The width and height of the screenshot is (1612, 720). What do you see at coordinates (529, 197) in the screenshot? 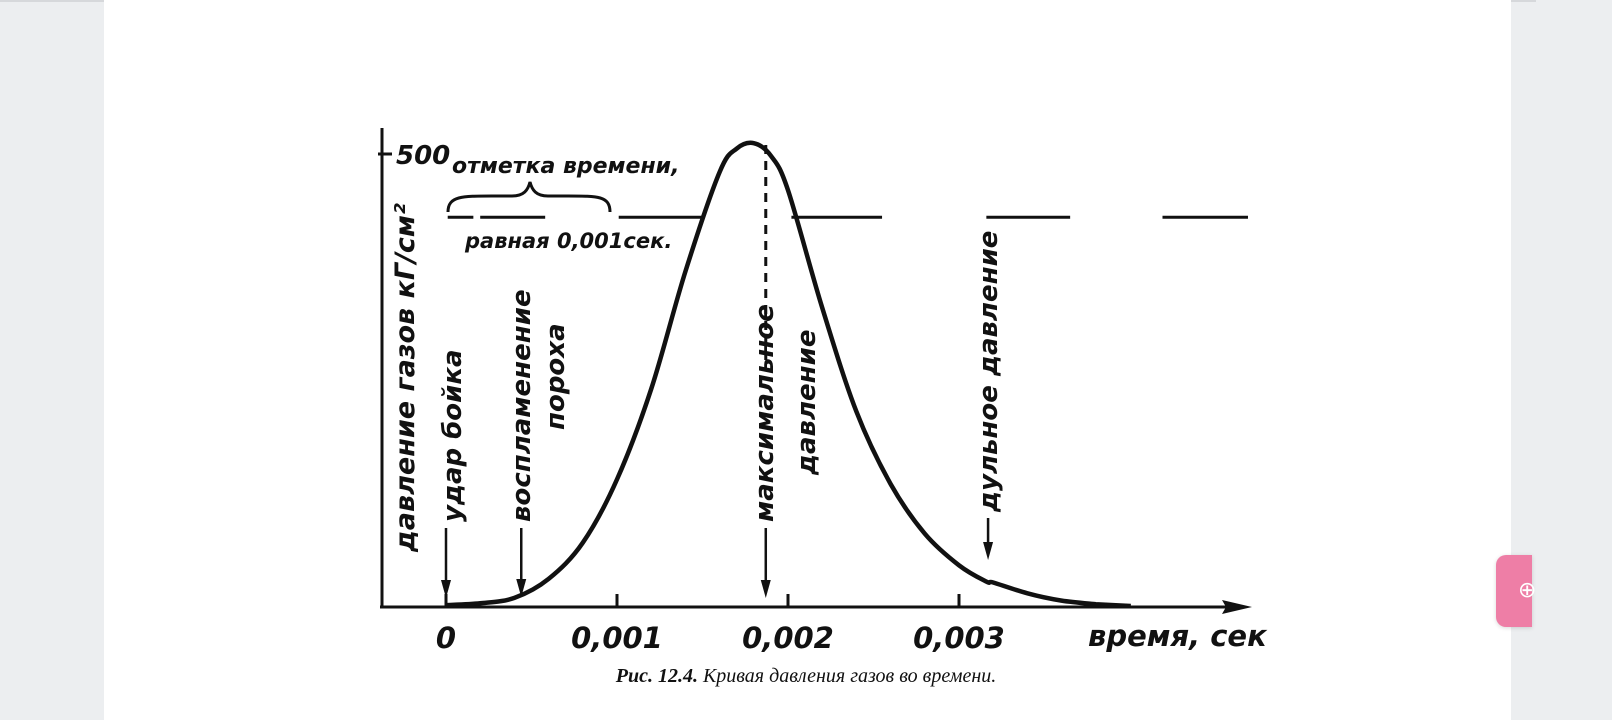
I see `time-marker-brace` at bounding box center [529, 197].